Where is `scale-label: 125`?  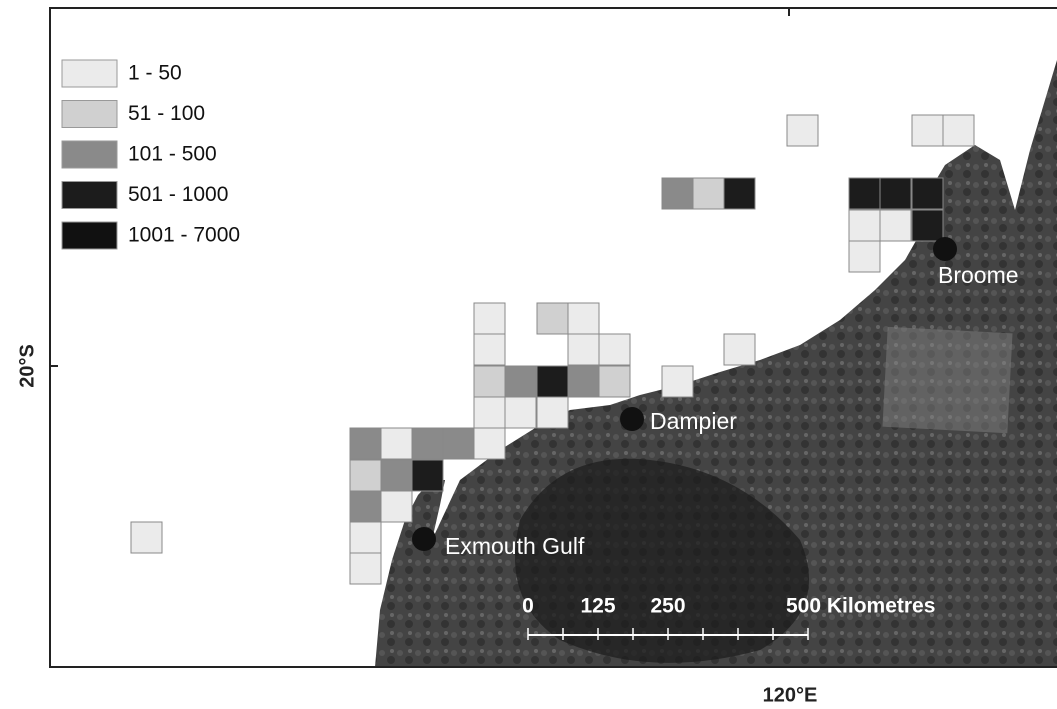 scale-label: 125 is located at coordinates (597, 606).